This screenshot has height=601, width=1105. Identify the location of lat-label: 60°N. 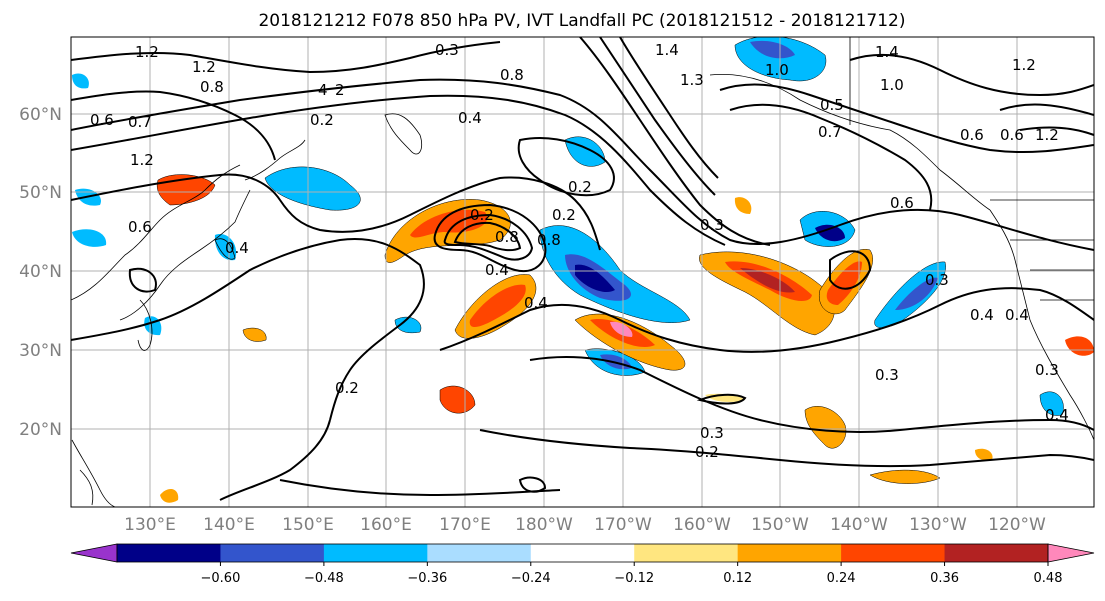
(40, 115).